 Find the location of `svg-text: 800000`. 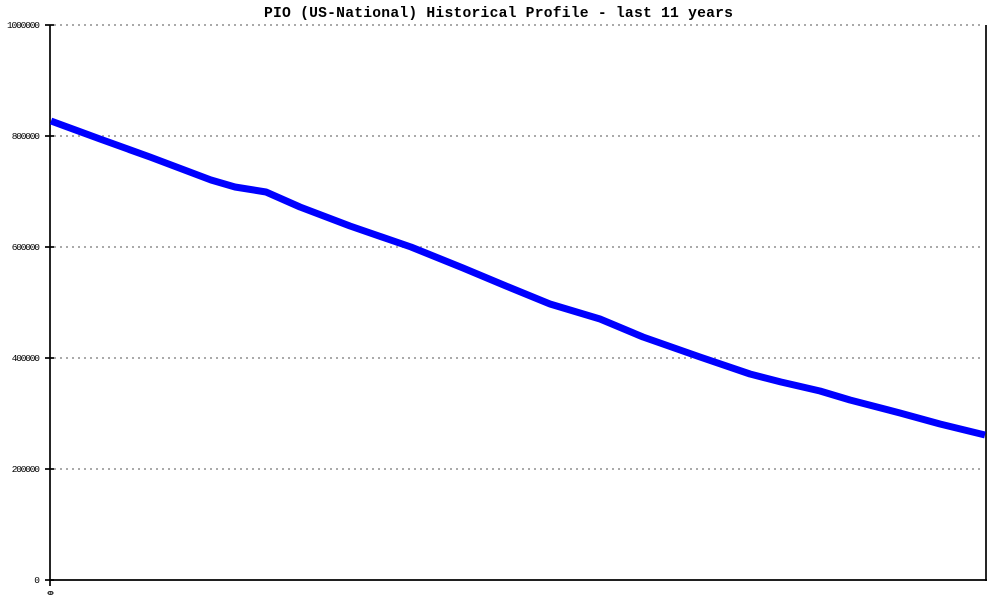

svg-text: 800000 is located at coordinates (26, 136).